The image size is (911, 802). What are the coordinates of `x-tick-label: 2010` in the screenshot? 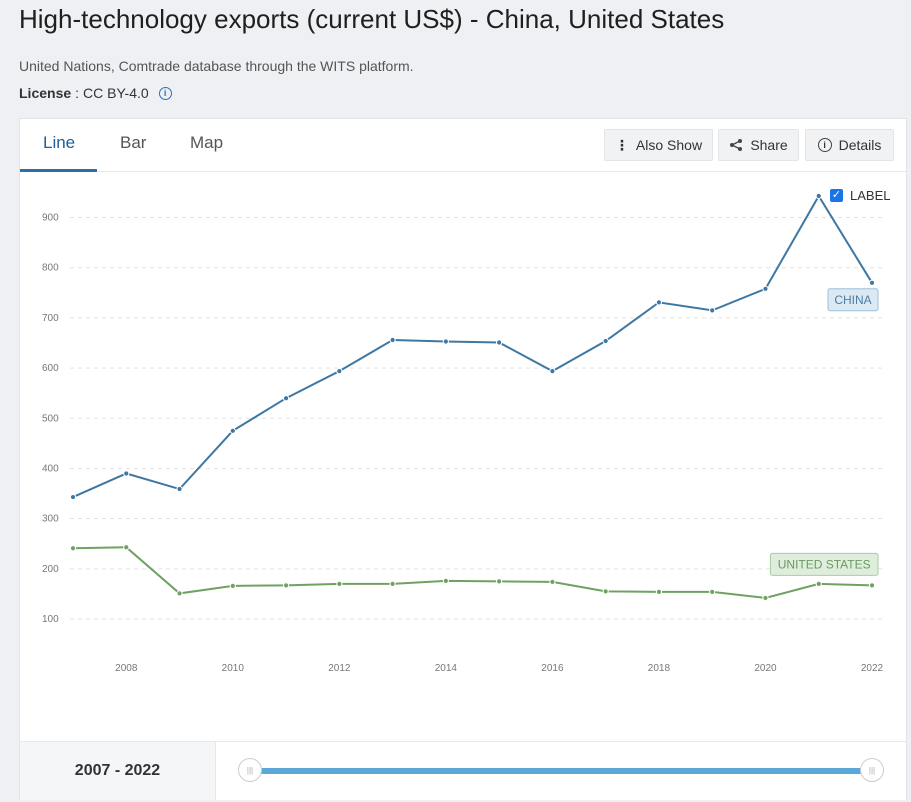 It's located at (233, 668).